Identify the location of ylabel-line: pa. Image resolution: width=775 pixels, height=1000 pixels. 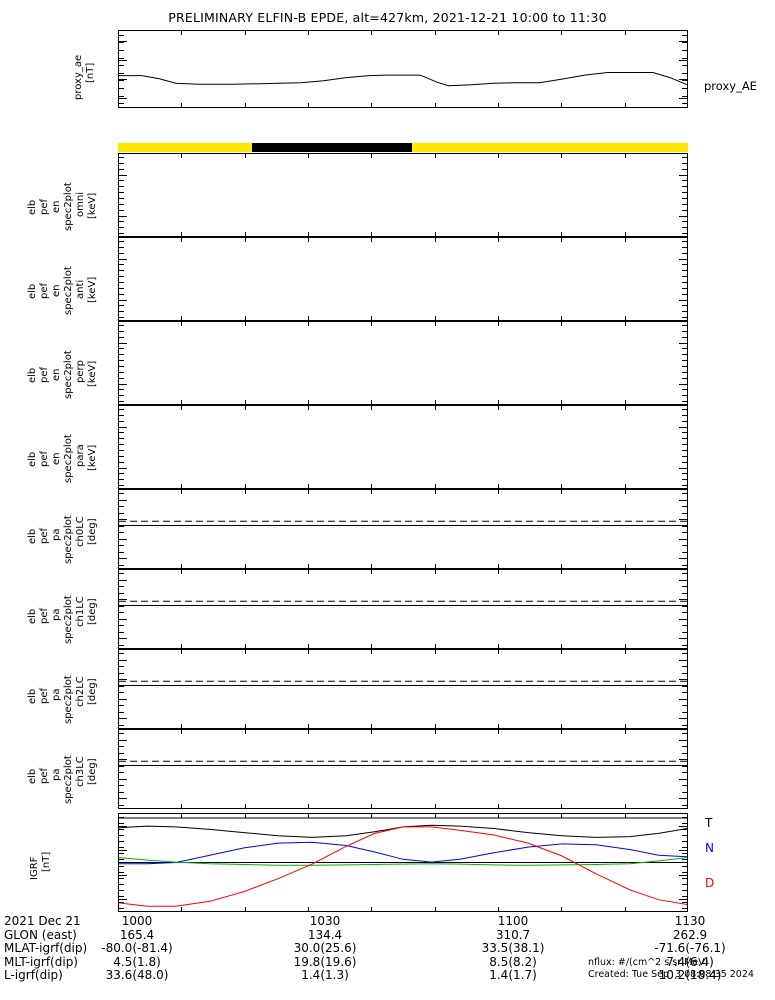
(56, 694).